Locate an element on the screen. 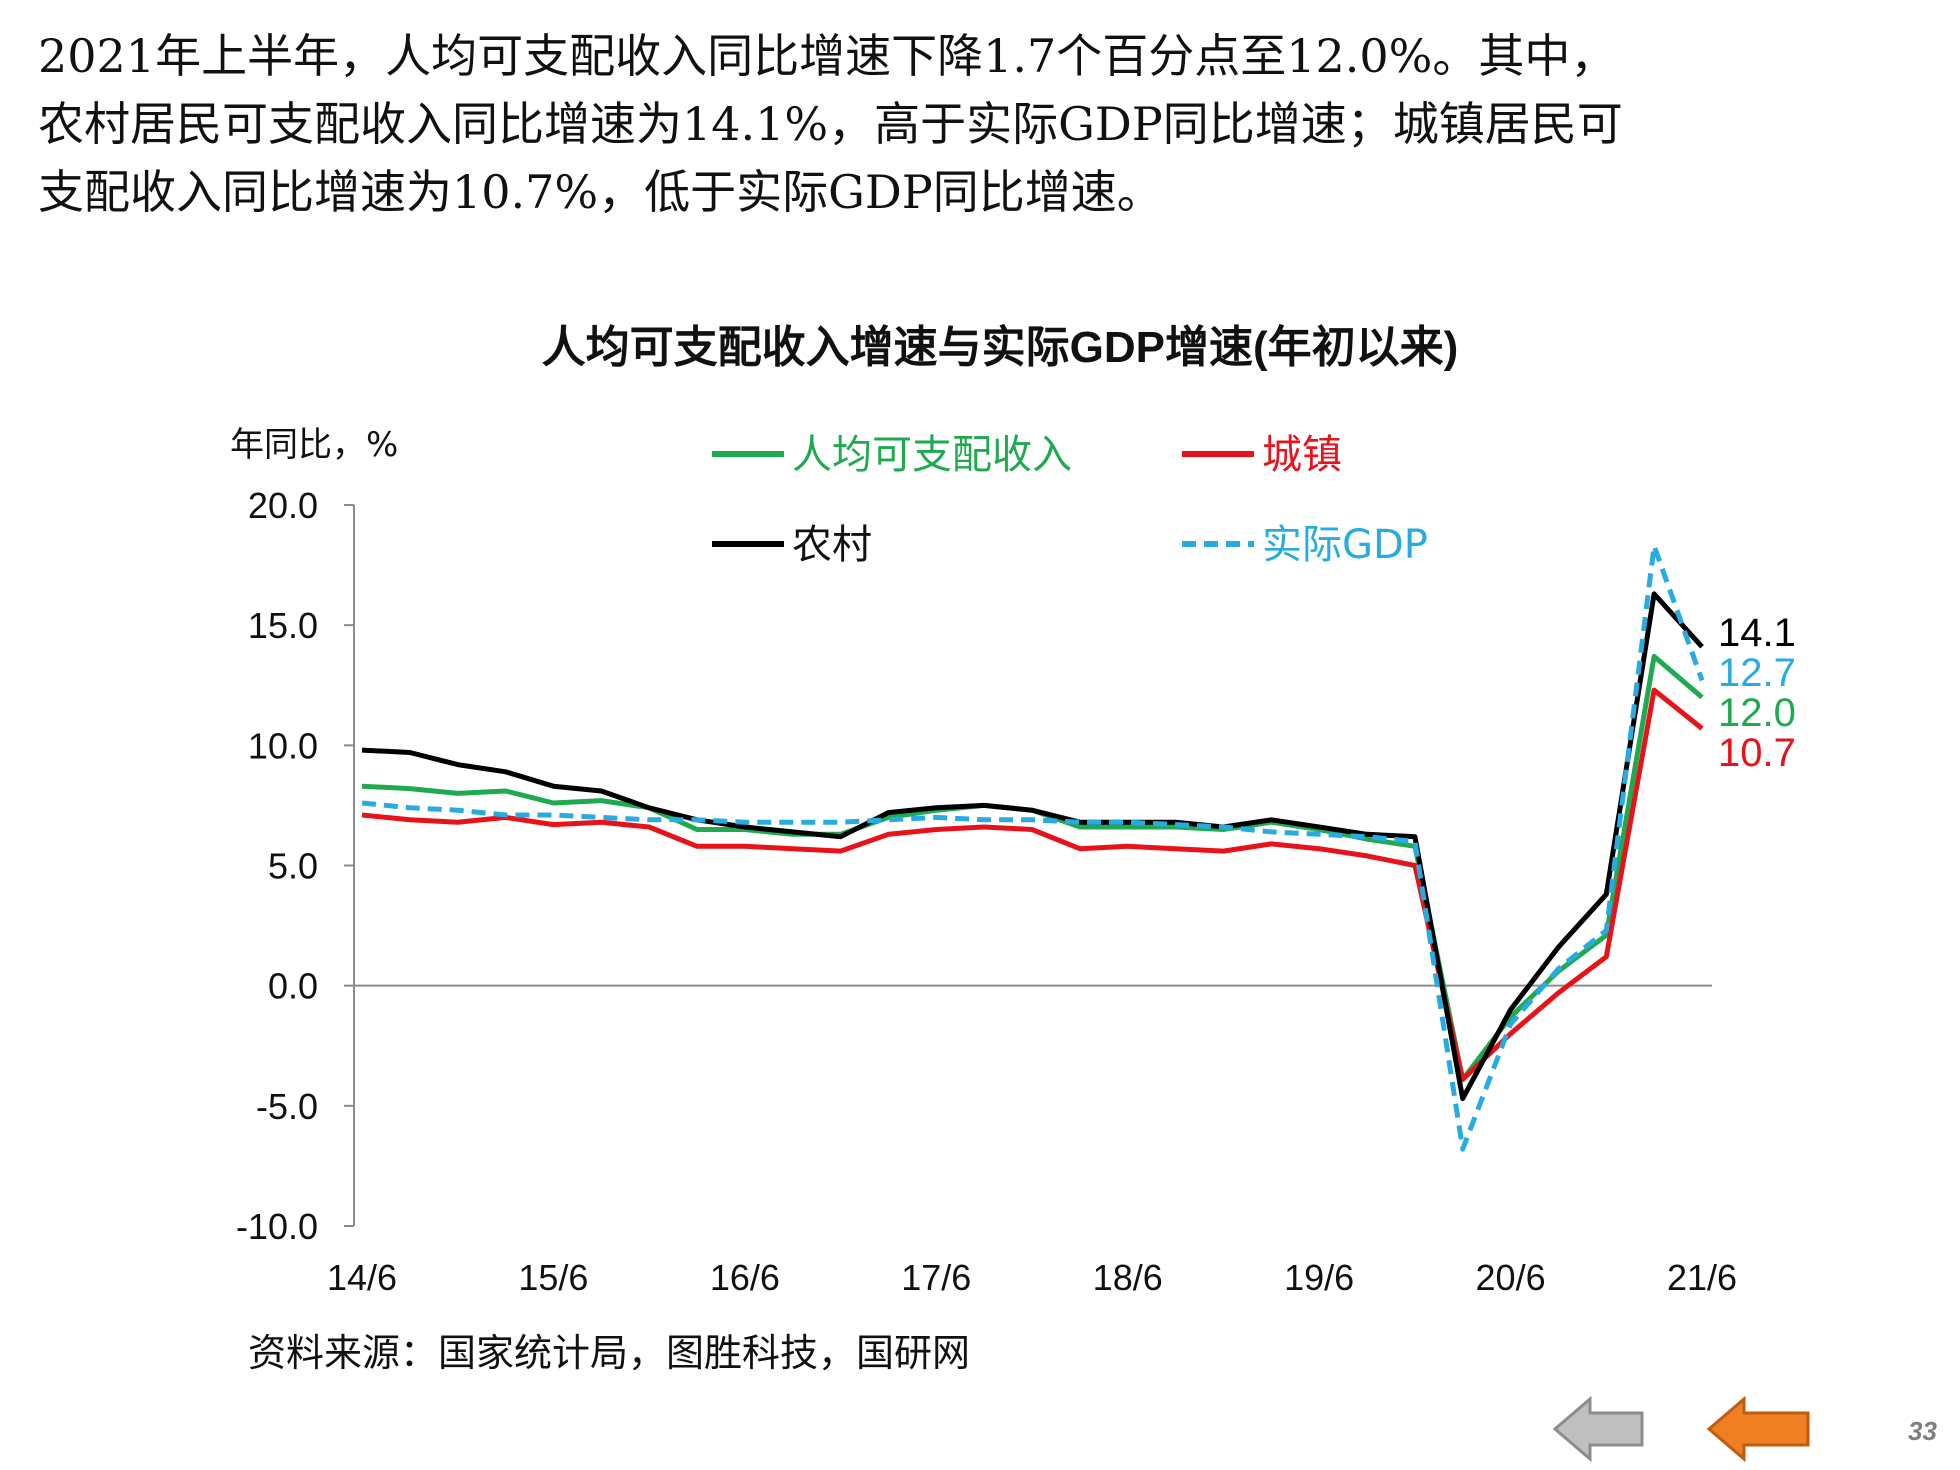  end-label-urban: 10.7 is located at coordinates (1757, 753).